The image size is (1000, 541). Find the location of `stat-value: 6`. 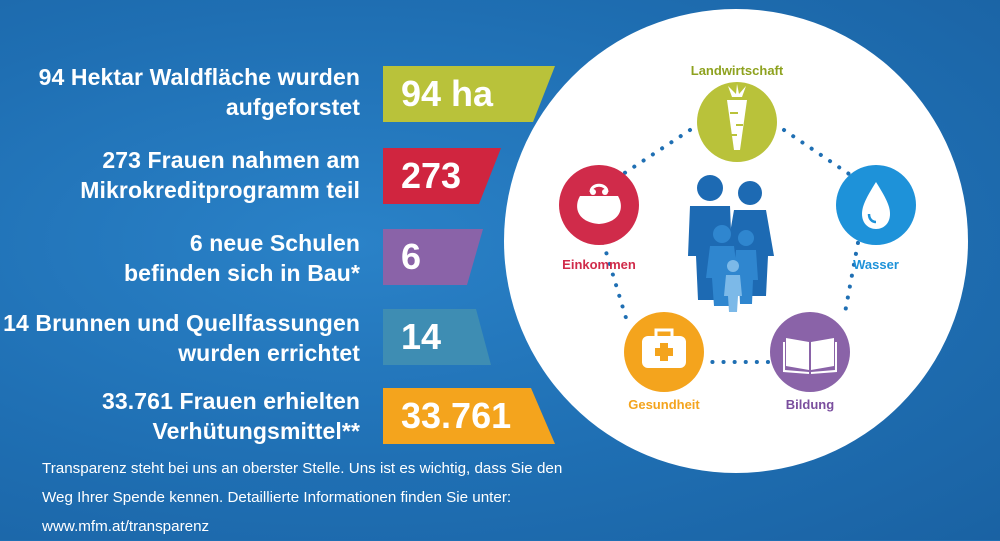

stat-value: 6 is located at coordinates (411, 256).